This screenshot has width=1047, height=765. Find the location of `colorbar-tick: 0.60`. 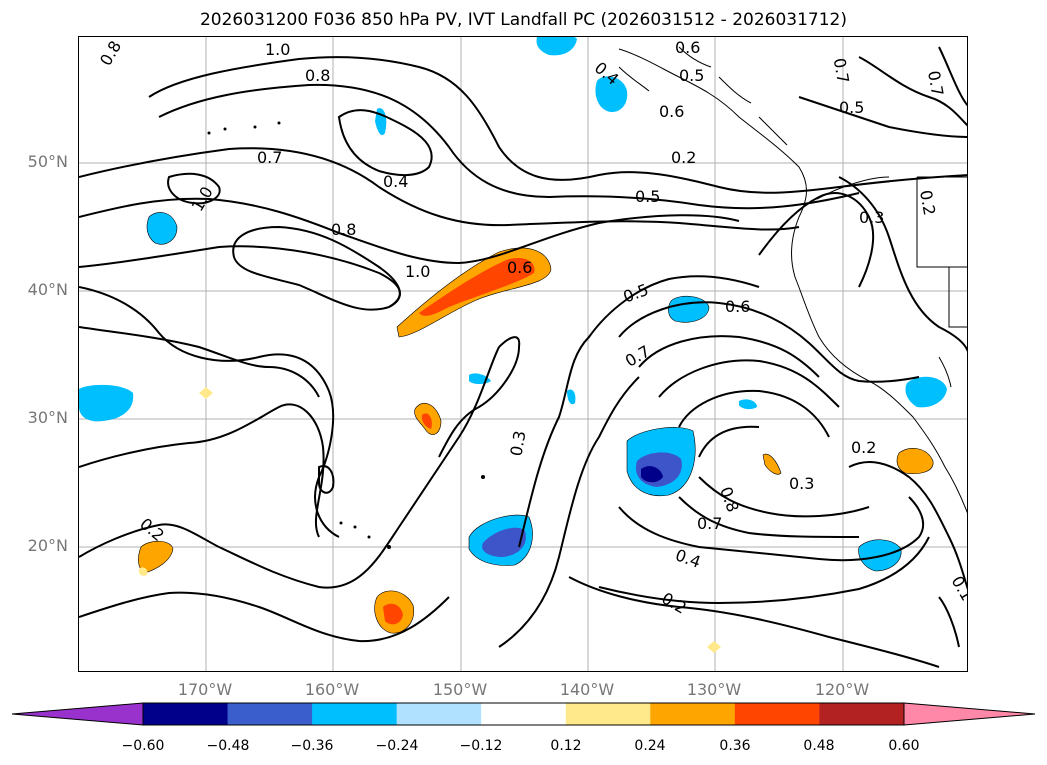

colorbar-tick: 0.60 is located at coordinates (904, 746).